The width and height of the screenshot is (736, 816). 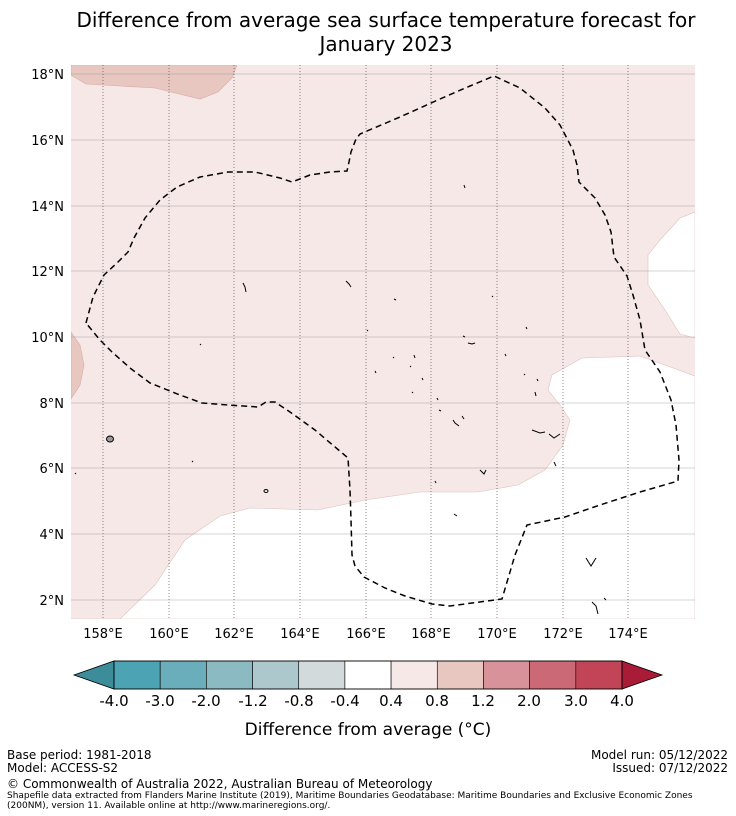 I want to click on lon-label-158e: 158°E, so click(x=103, y=634).